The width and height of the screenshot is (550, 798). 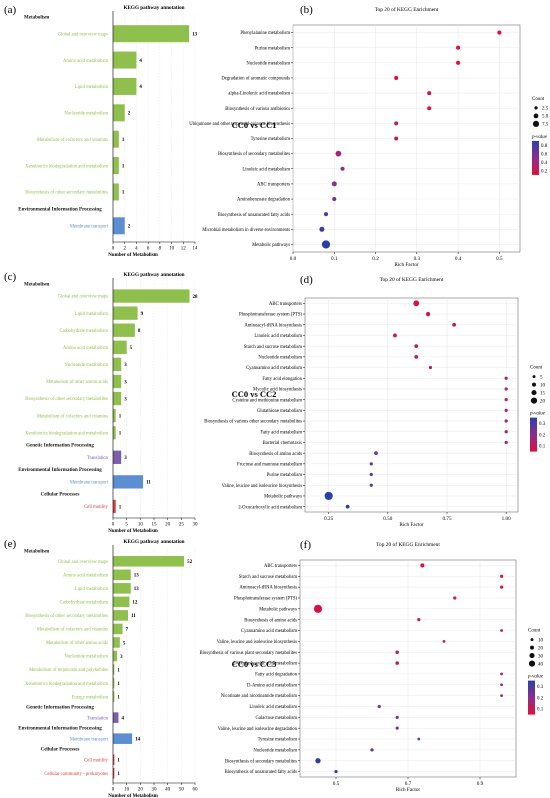 I want to click on scatter-category-label: Degradation of aromatic compounds, so click(x=255, y=79).